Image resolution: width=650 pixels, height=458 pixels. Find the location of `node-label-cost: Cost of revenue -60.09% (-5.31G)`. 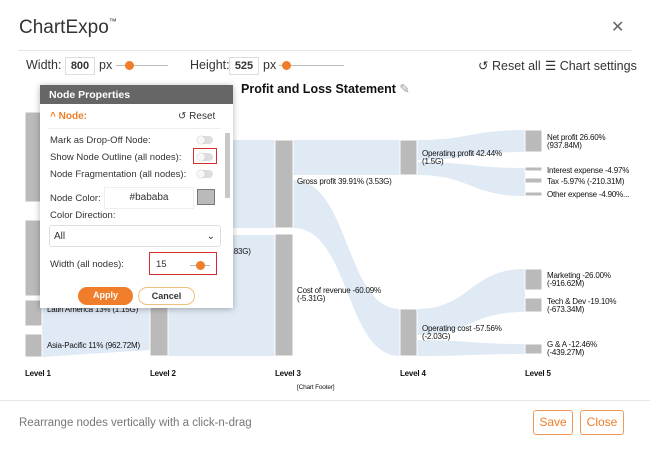

node-label-cost: Cost of revenue -60.09% (-5.31G) is located at coordinates (339, 294).